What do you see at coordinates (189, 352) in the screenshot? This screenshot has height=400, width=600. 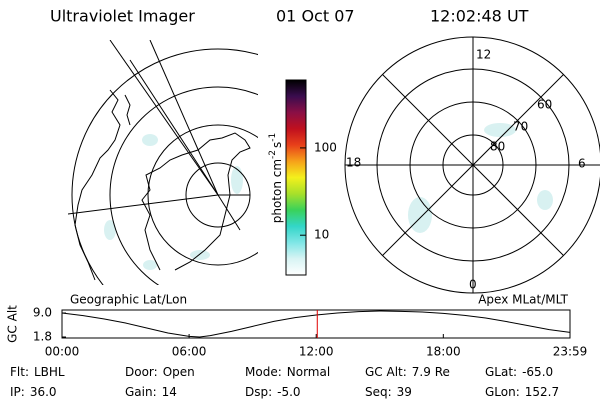 I see `x-tick-label: 06:00` at bounding box center [189, 352].